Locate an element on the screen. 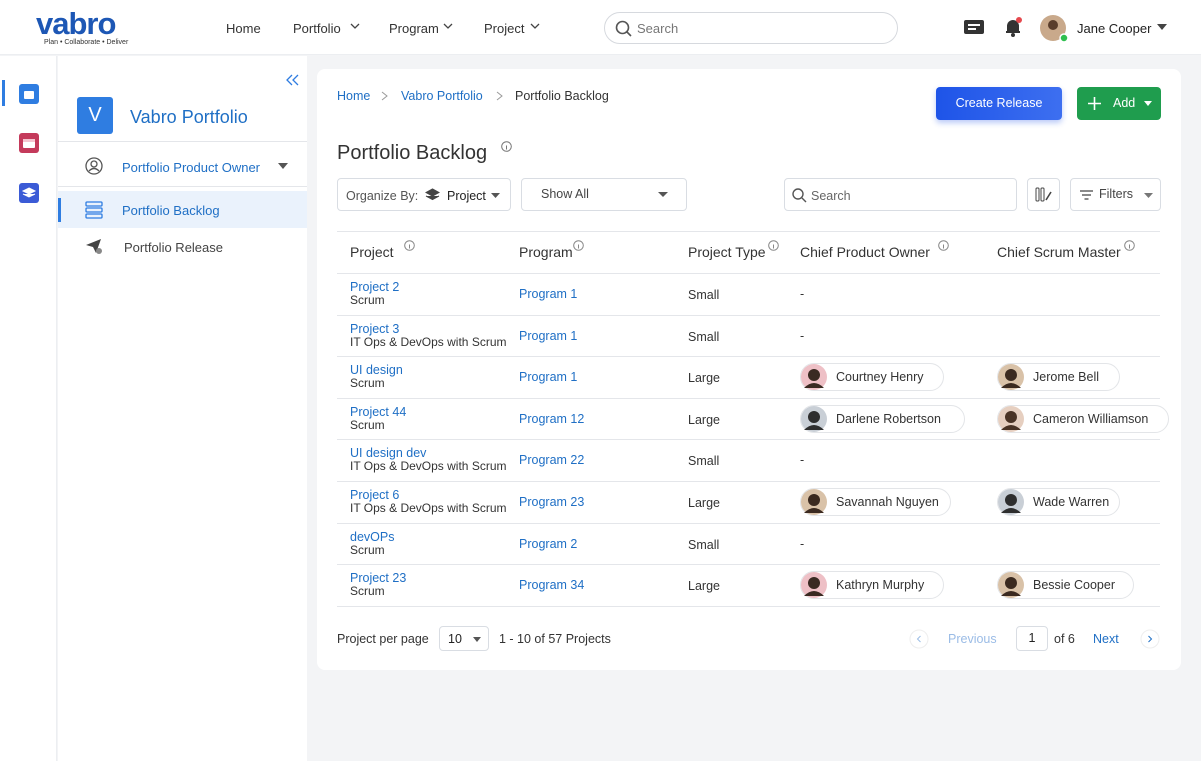 The height and width of the screenshot is (761, 1201). portfolio-initial: V is located at coordinates (95, 115).